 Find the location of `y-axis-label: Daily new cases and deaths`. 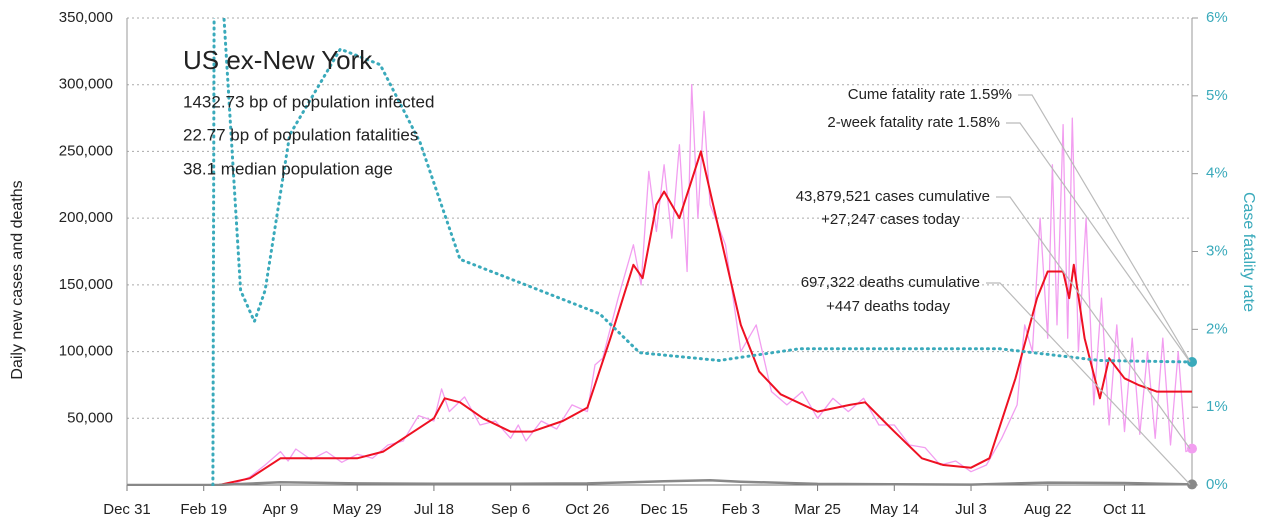

y-axis-label: Daily new cases and deaths is located at coordinates (17, 279).